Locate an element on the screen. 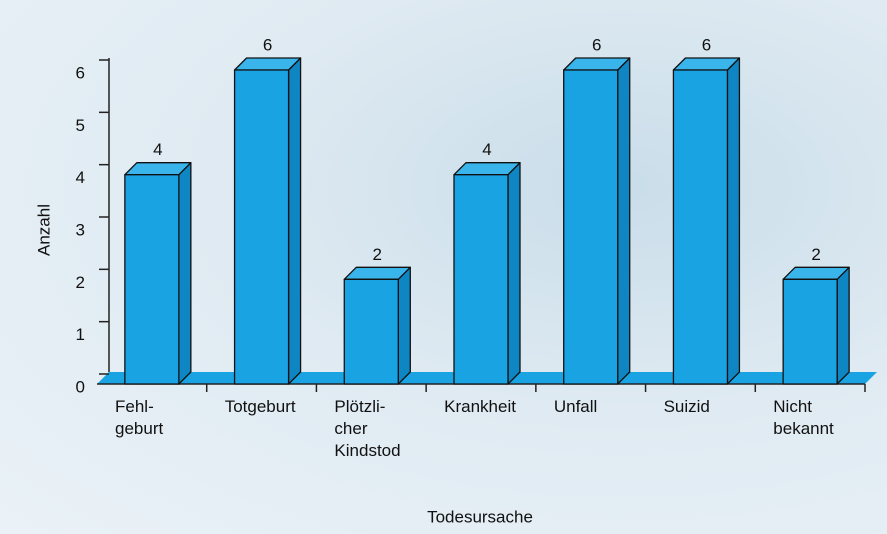 The height and width of the screenshot is (534, 887). x-axis-label: Todesursache is located at coordinates (480, 516).